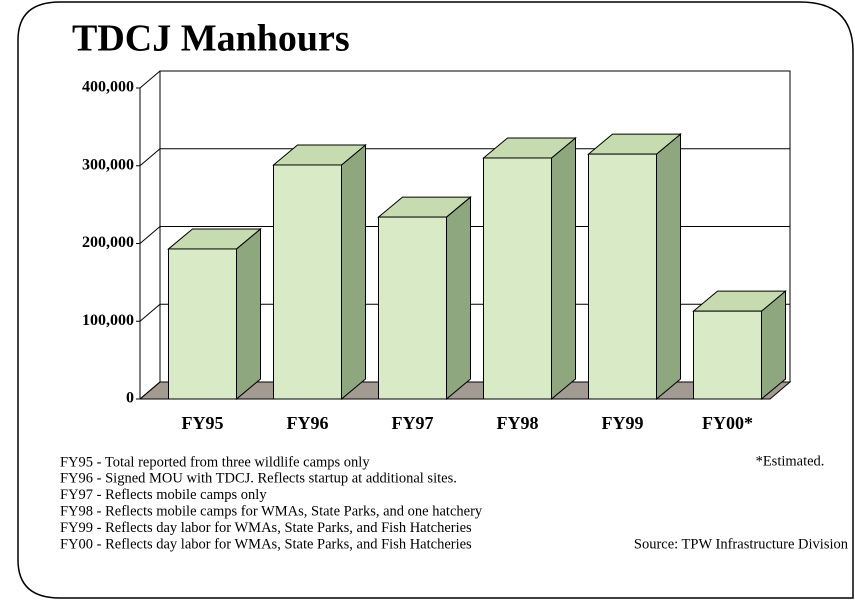 This screenshot has width=855, height=600. Describe the element at coordinates (727, 423) in the screenshot. I see `x-tick-label: FY00*` at that location.